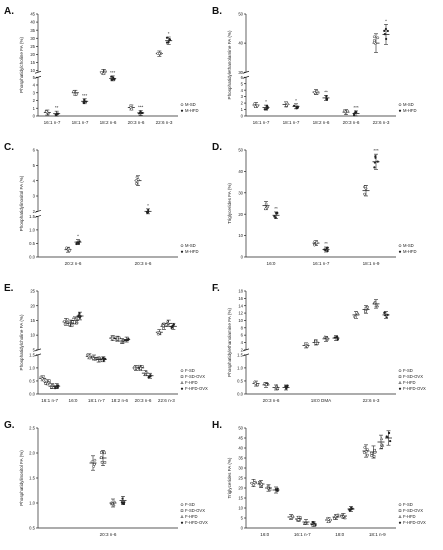  I want to click on legend-label: M-HFD, so click(410, 110).